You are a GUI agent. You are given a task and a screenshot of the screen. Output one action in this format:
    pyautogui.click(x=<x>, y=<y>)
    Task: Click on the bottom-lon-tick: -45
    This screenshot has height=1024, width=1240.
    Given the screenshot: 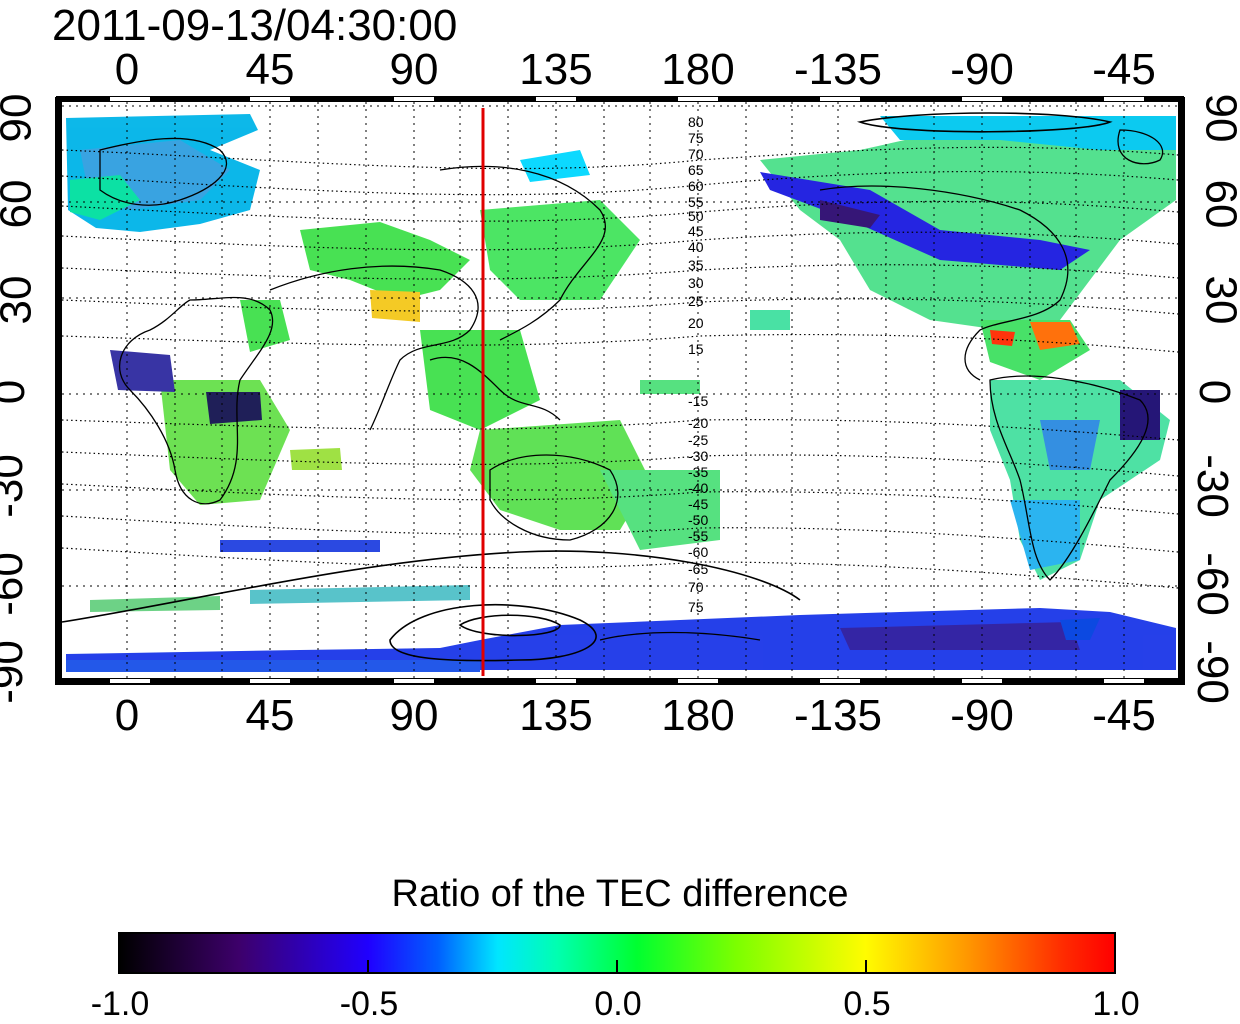 What is the action you would take?
    pyautogui.click(x=1124, y=715)
    